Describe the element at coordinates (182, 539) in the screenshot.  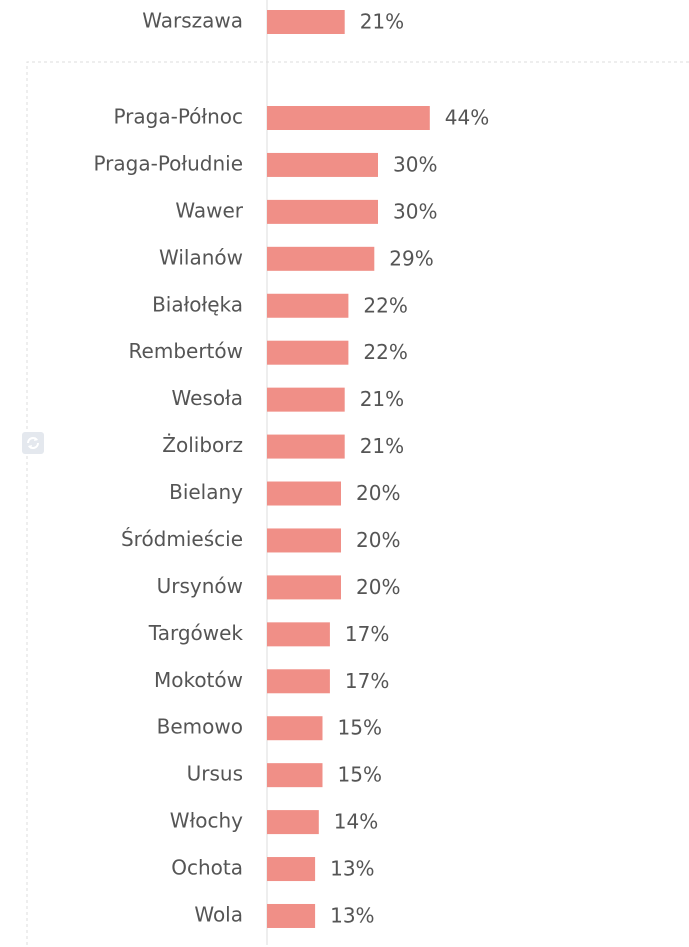
I see `category-label: Śródmieście` at that location.